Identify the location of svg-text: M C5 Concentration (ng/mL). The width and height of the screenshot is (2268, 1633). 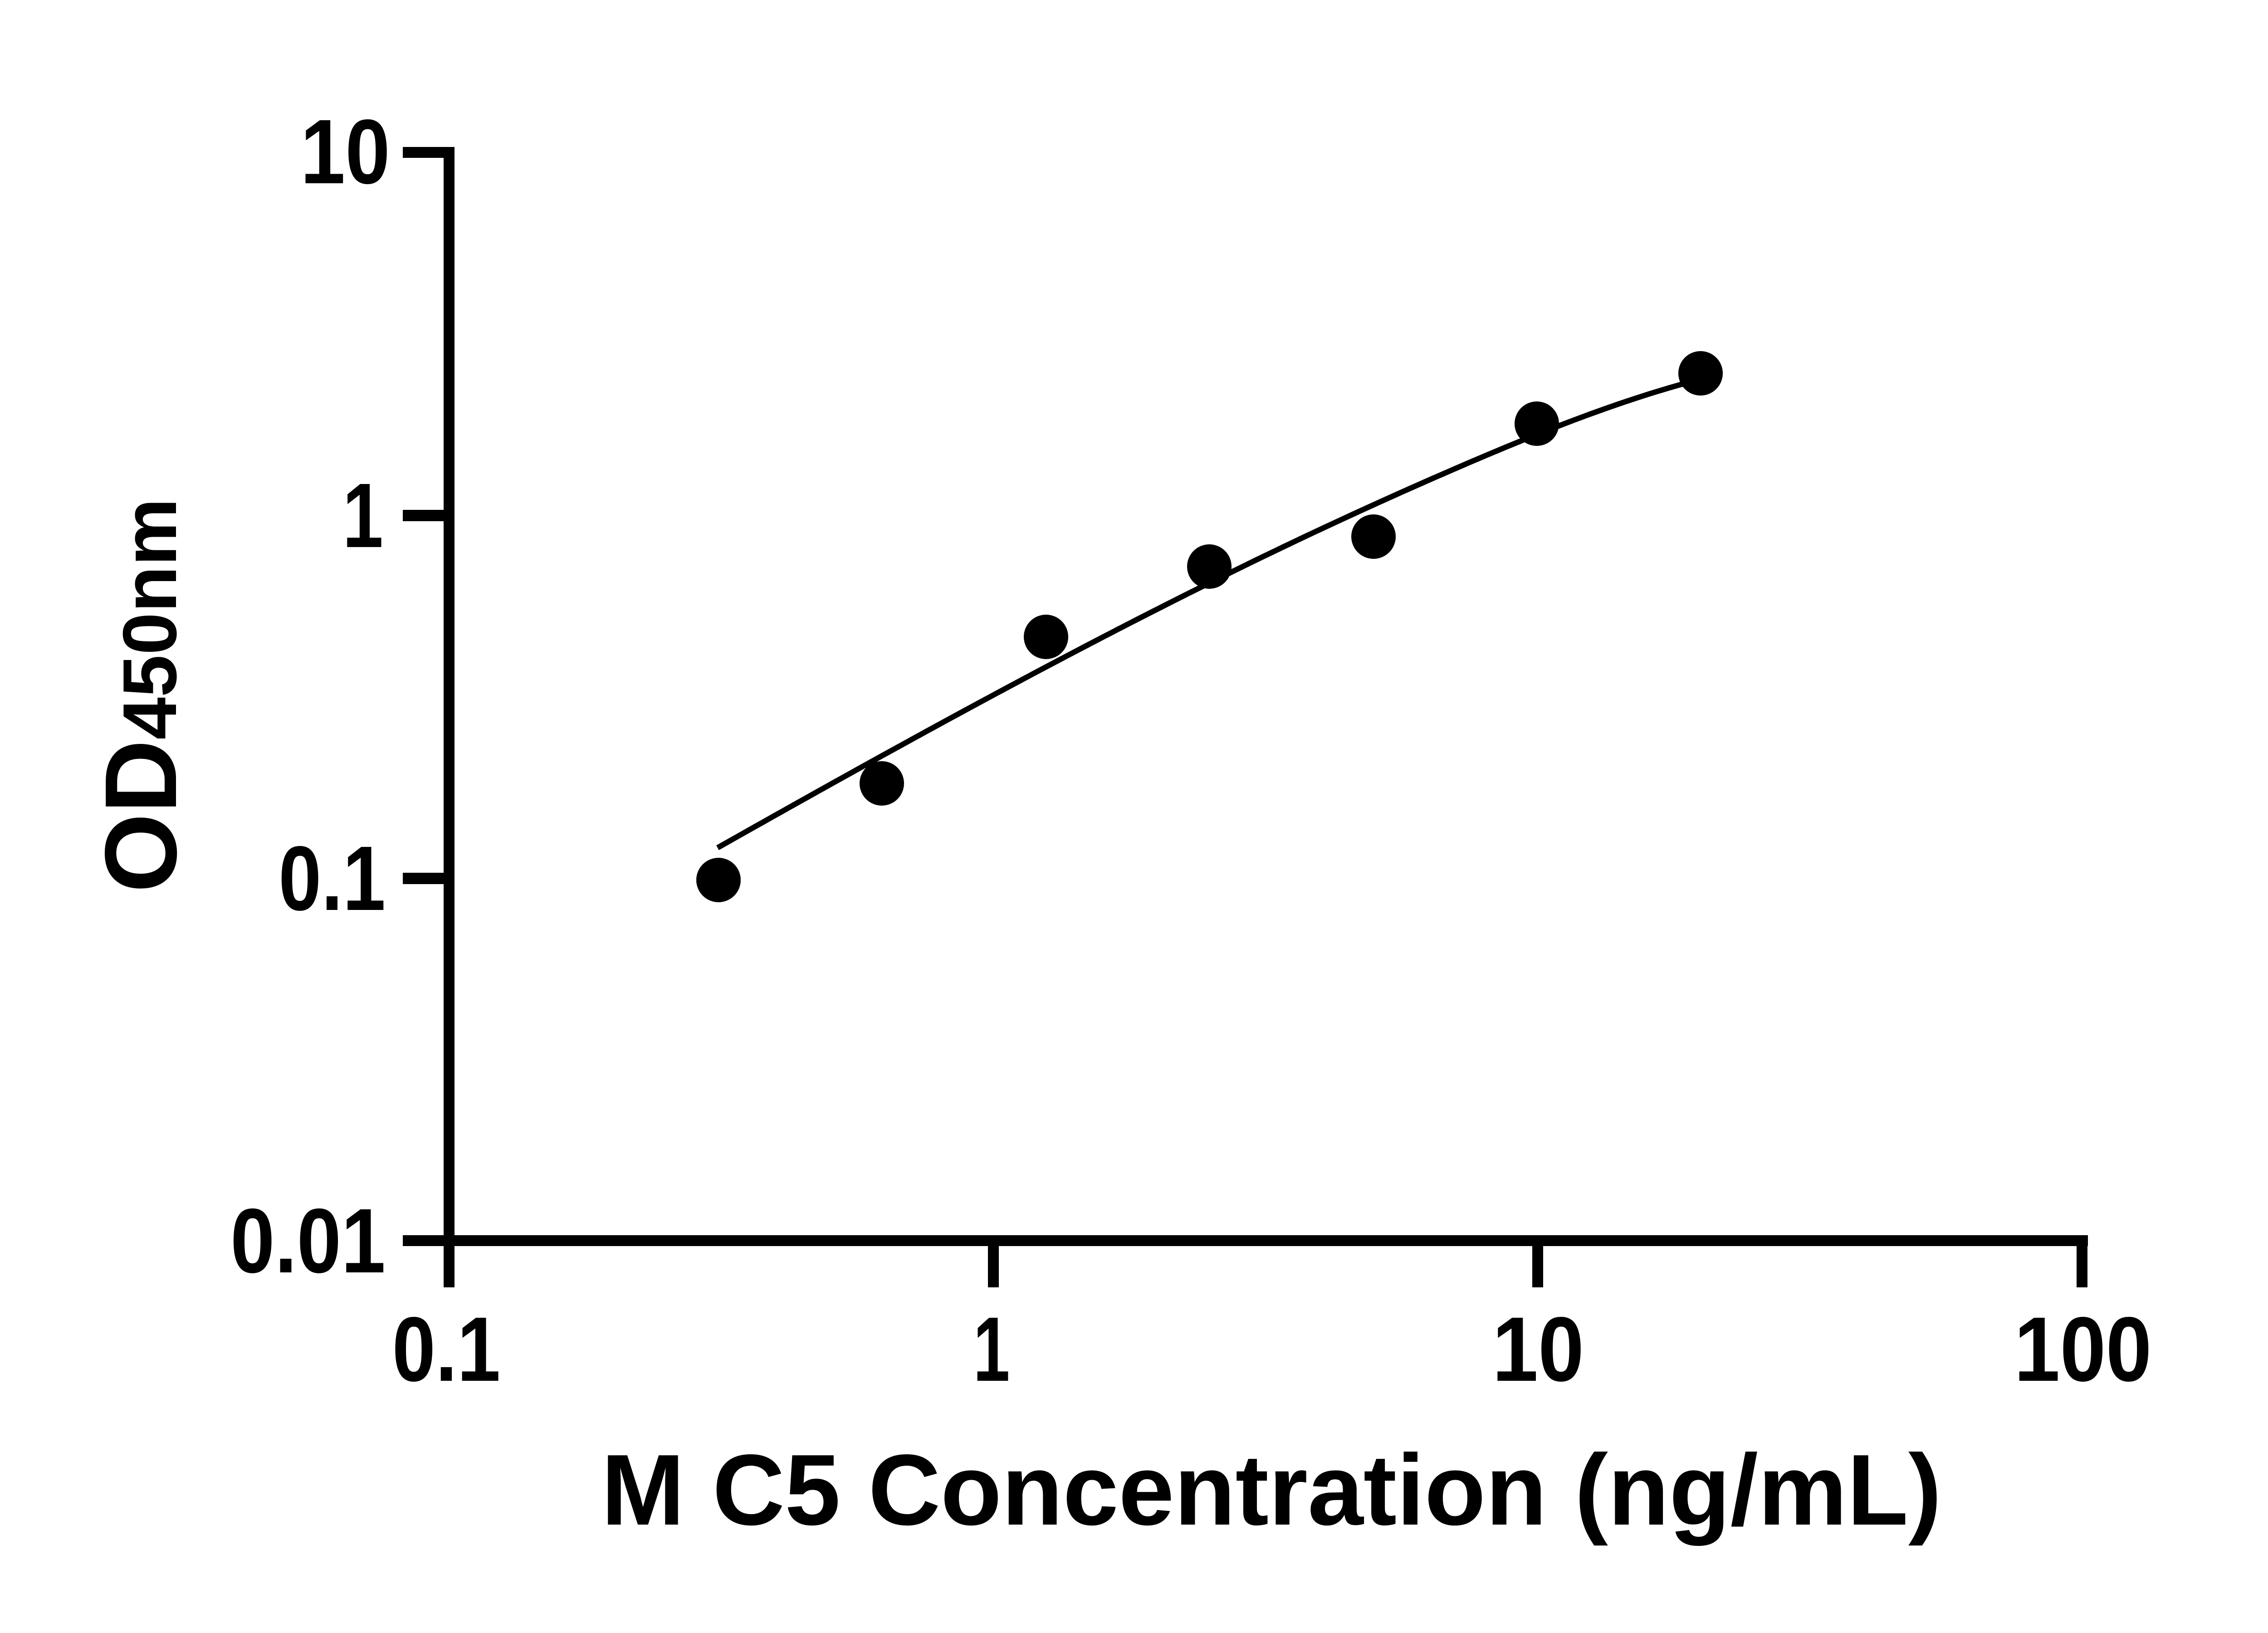
(1271, 1490).